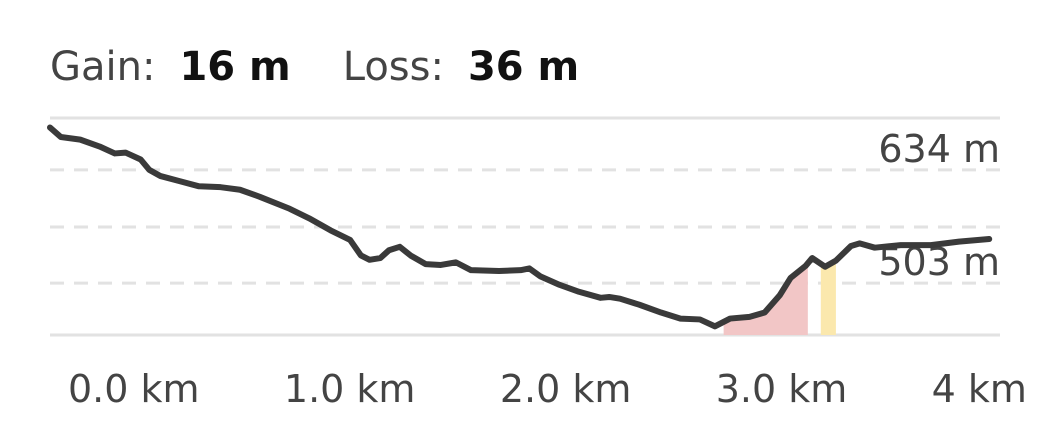  What do you see at coordinates (523, 67) in the screenshot?
I see `stat-value: 36 m` at bounding box center [523, 67].